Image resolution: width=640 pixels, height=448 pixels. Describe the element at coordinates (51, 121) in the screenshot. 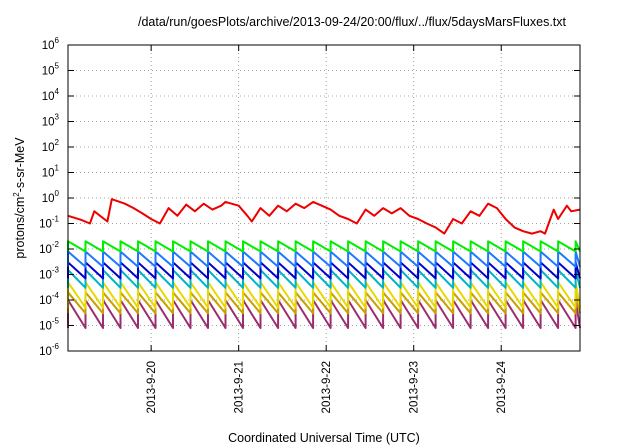

I see `y-tick-label: 10³` at that location.